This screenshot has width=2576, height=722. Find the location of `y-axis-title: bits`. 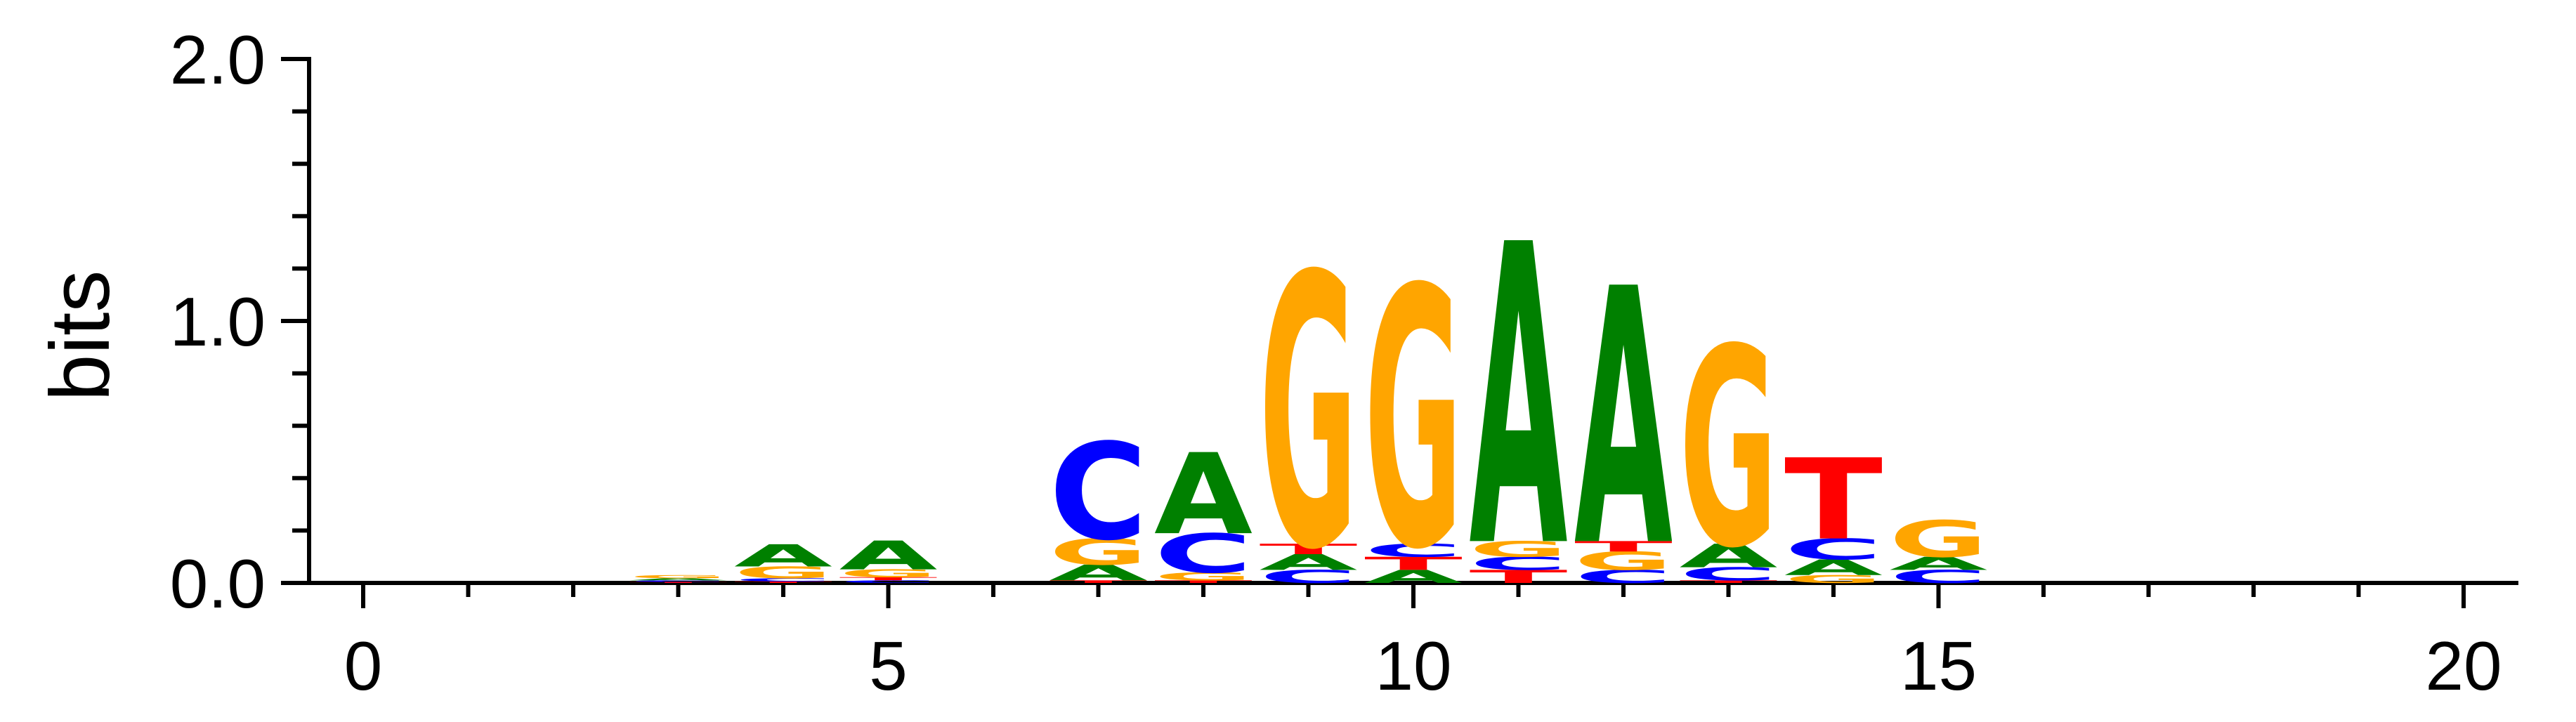

y-axis-title: bits is located at coordinates (80, 336).